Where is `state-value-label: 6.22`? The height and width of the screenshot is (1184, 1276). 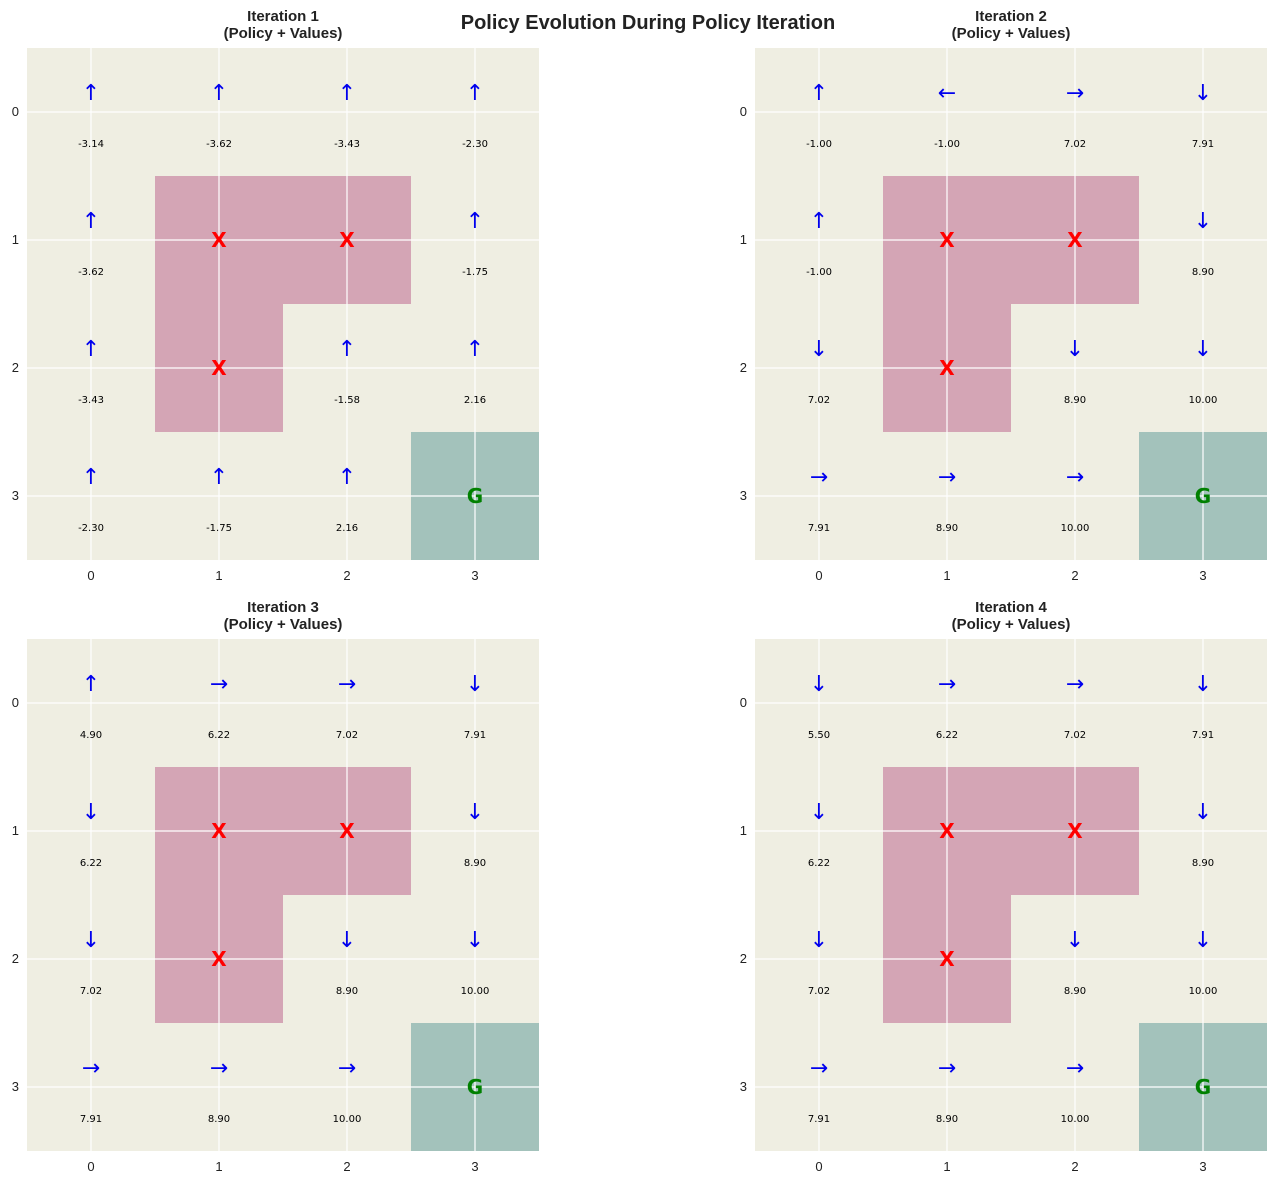
state-value-label: 6.22 is located at coordinates (947, 735).